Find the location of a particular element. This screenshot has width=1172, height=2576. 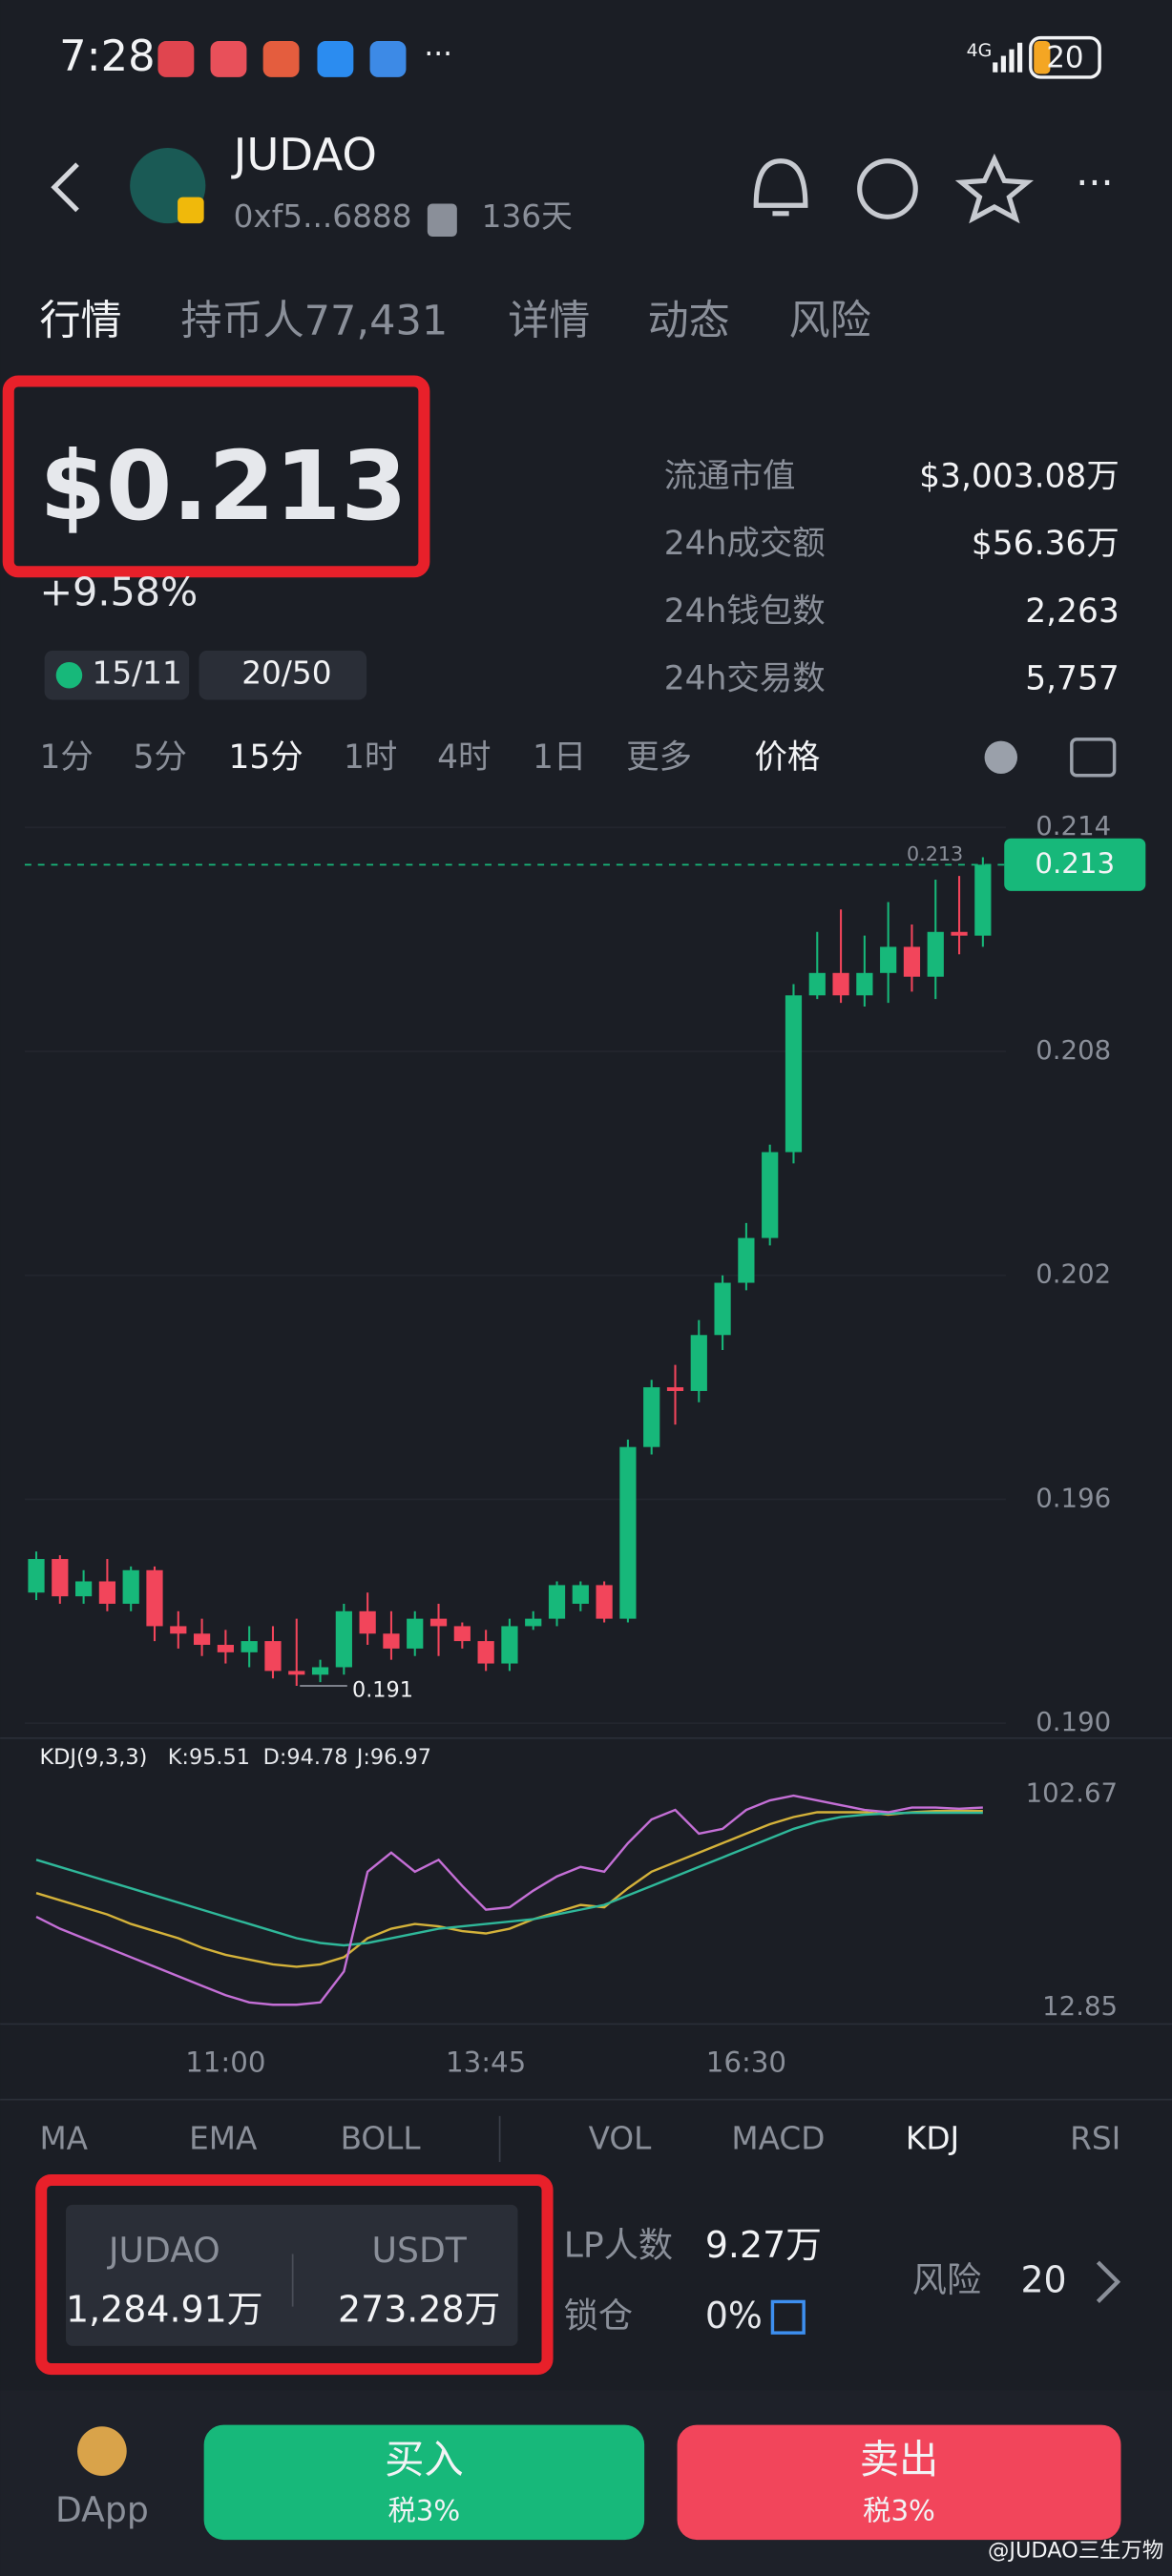

lp-value: 9.27万 is located at coordinates (763, 2245).